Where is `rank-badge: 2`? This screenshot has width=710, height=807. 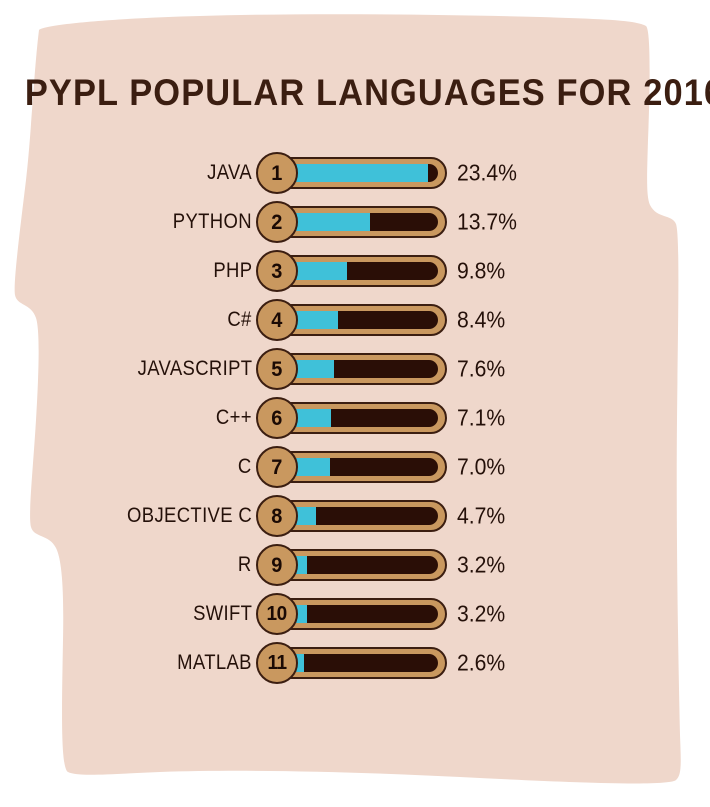
rank-badge: 2 is located at coordinates (277, 222).